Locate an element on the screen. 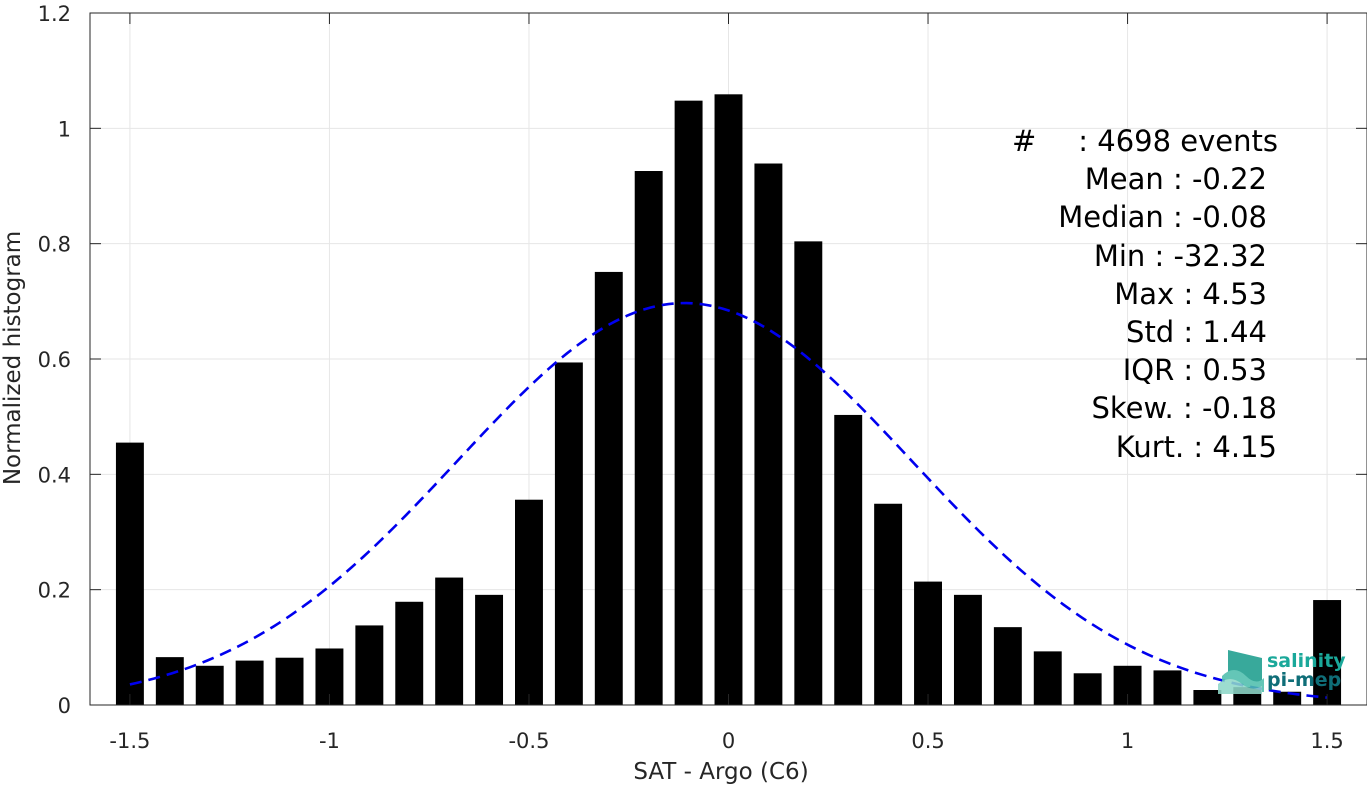 Image resolution: width=1367 pixels, height=787 pixels. x-tick-label: 0 is located at coordinates (728, 741).